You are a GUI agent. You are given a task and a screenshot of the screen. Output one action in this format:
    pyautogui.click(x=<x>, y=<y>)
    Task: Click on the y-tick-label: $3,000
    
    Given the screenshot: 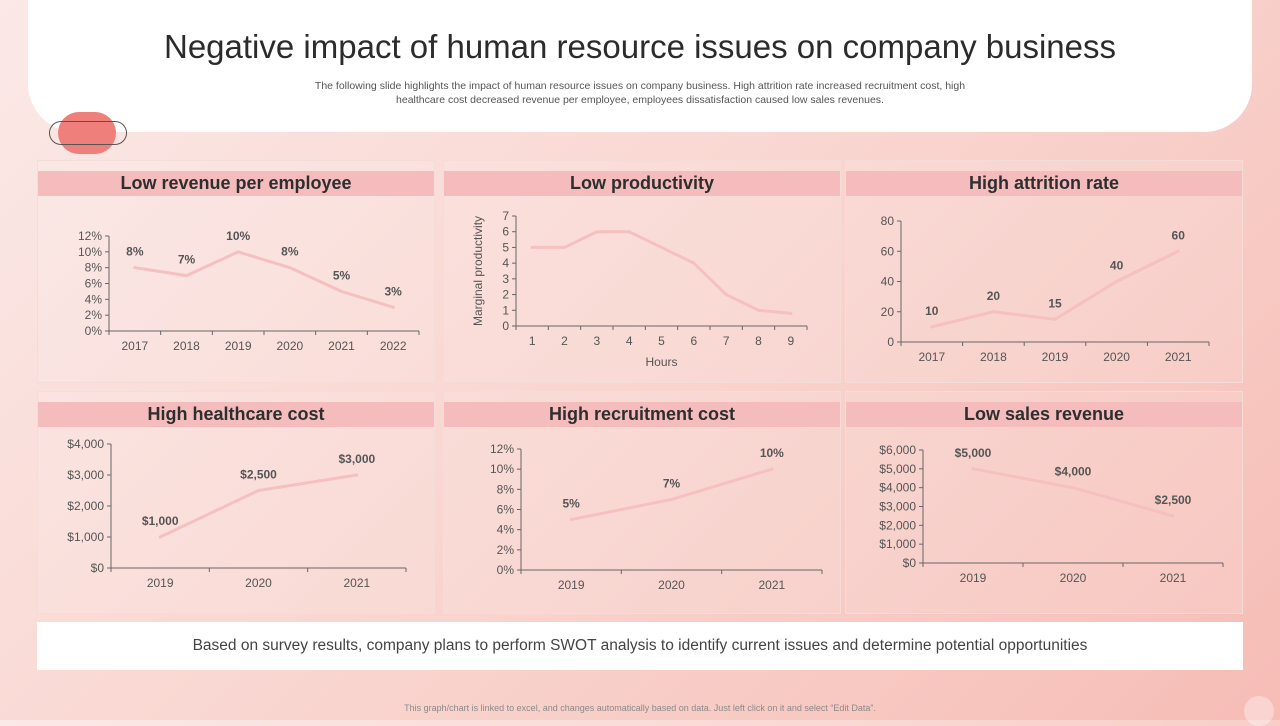 What is the action you would take?
    pyautogui.click(x=85, y=475)
    